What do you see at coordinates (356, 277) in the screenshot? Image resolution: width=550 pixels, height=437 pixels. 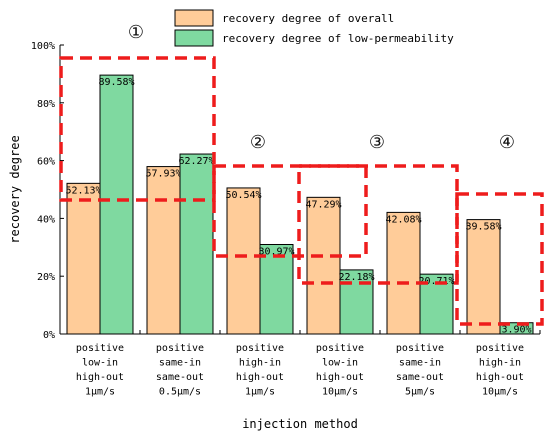 I see `bar-value-label: 22.18%` at bounding box center [356, 277].